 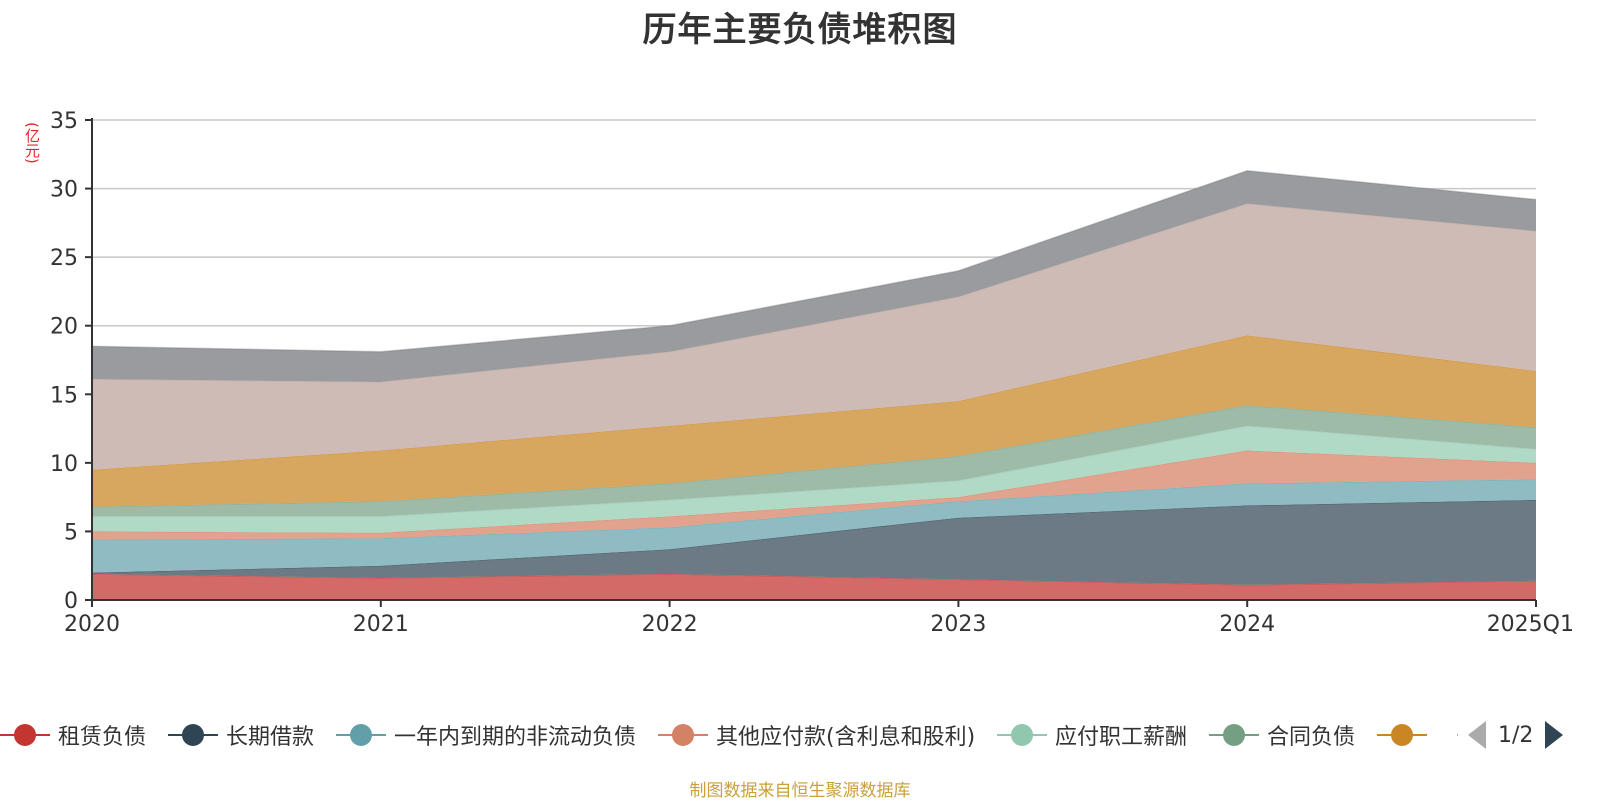 I want to click on legend-item: 其他应付款(含利息和股利), so click(x=816, y=735).